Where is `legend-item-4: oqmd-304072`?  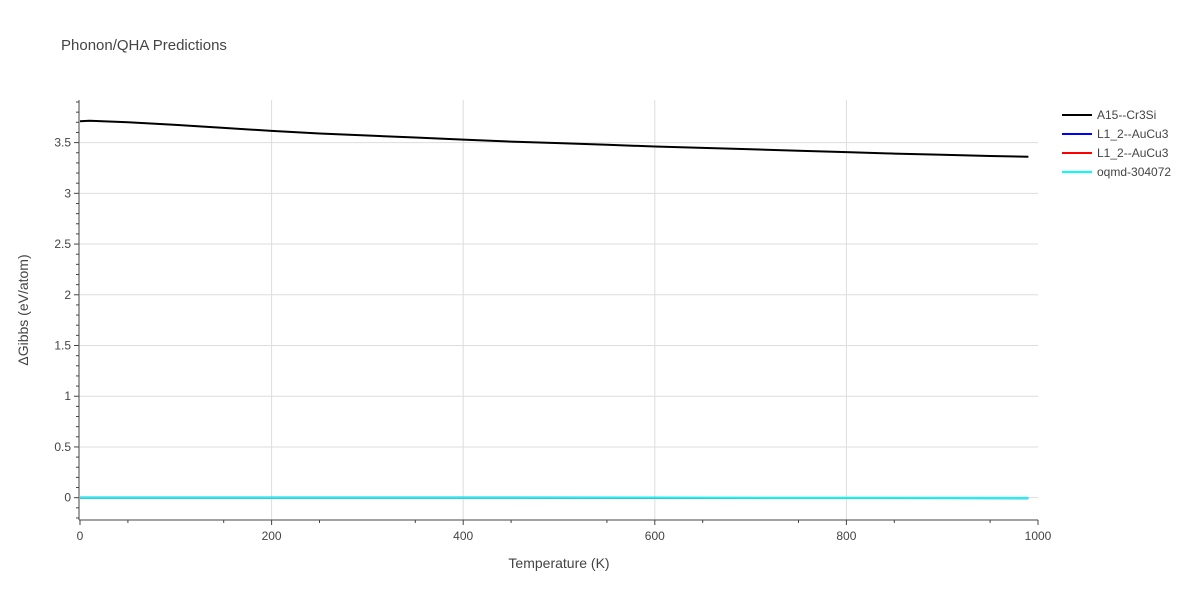
legend-item-4: oqmd-304072 is located at coordinates (1116, 172).